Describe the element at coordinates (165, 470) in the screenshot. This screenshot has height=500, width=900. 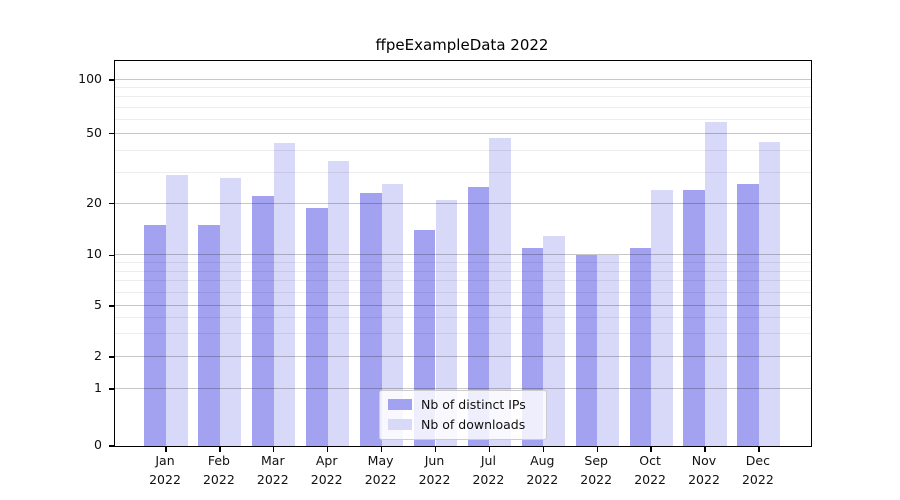
I see `x-tick-label-jan: Jan 2022` at that location.